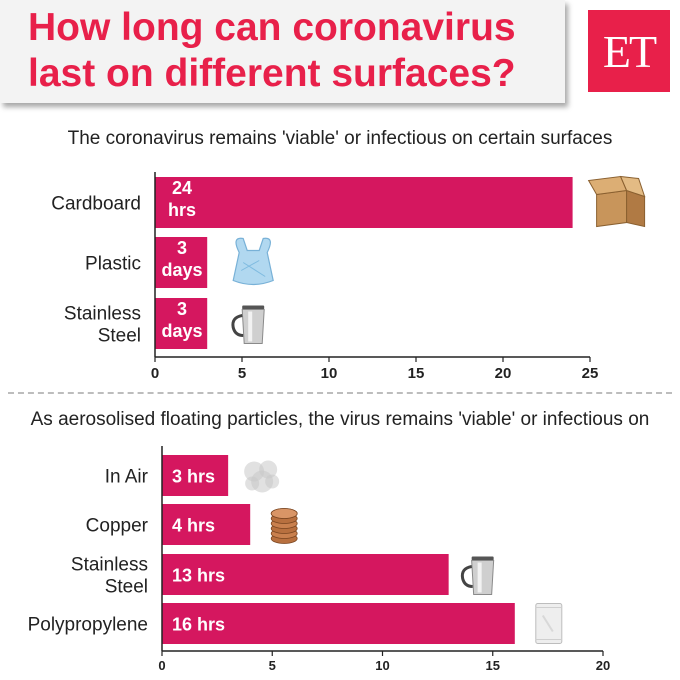  Describe the element at coordinates (549, 623) in the screenshot. I see `polypropylene-bag-icon` at that location.